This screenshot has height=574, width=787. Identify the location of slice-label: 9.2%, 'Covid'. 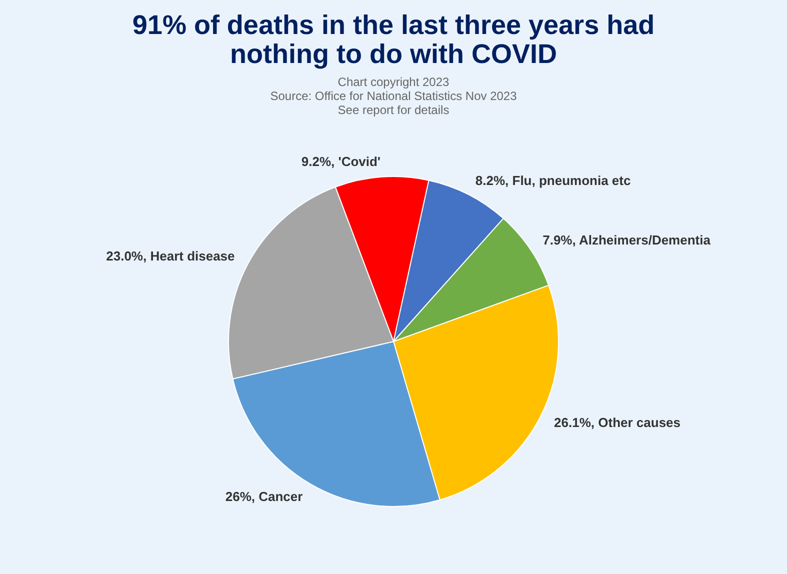
(341, 161).